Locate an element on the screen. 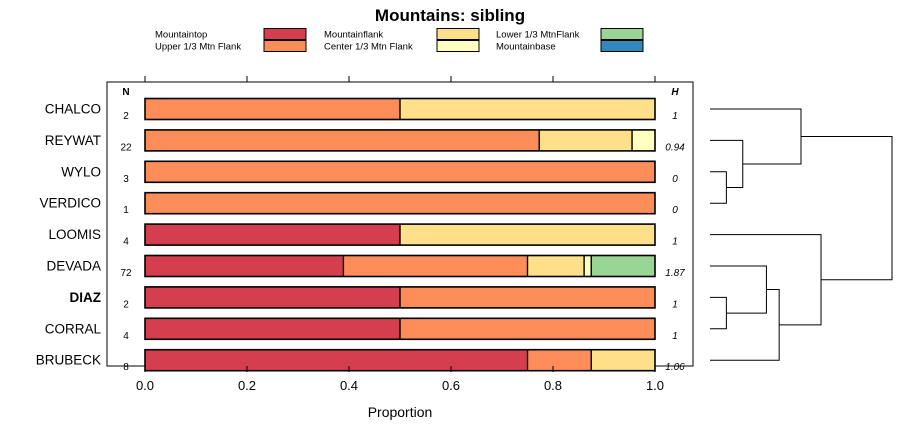 This screenshot has height=445, width=900. n-value-reywat: 22 is located at coordinates (126, 147).